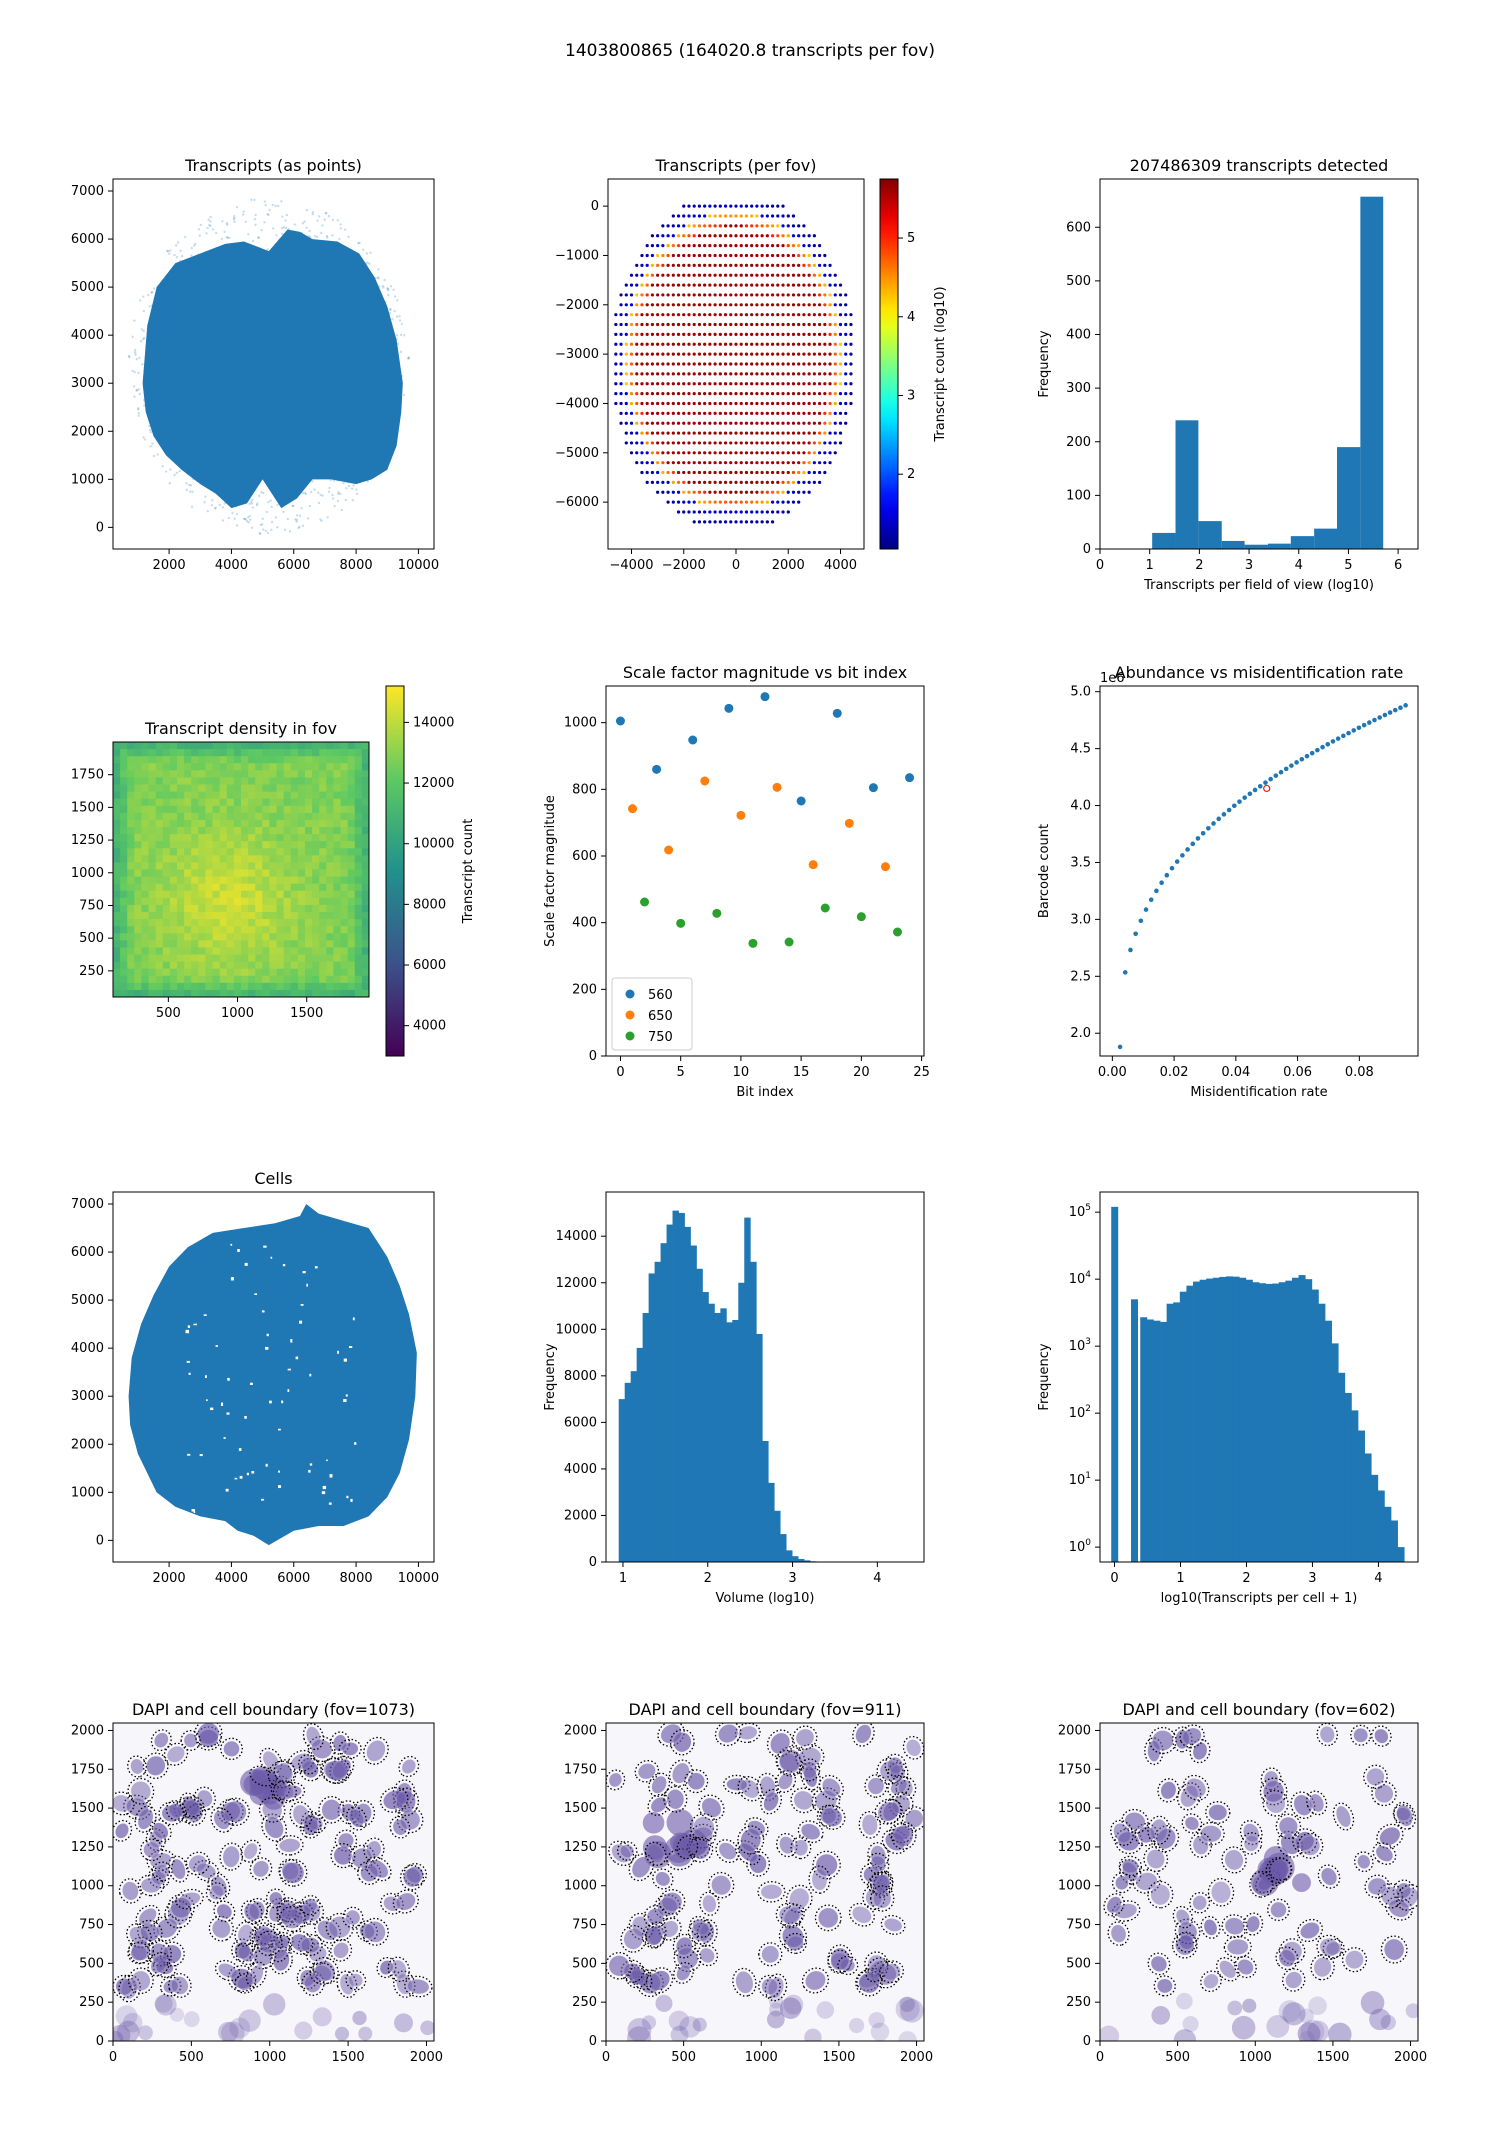  What do you see at coordinates (801, 801) in the screenshot?
I see `series-point` at bounding box center [801, 801].